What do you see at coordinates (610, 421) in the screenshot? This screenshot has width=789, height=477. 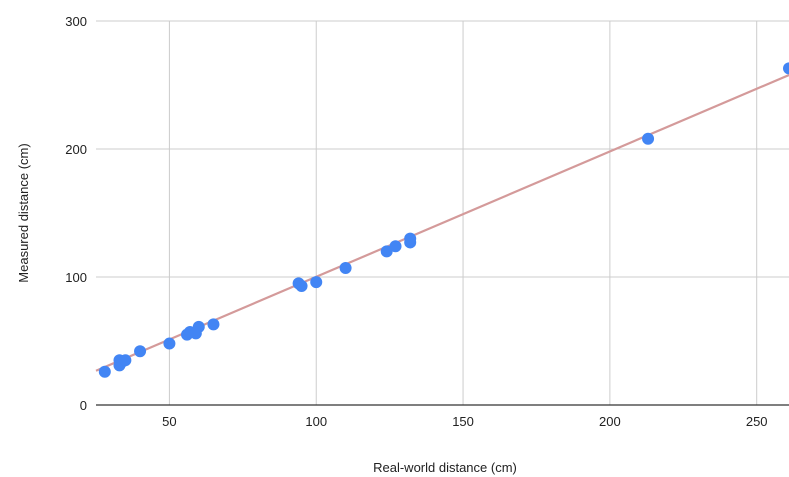 I see `x-tick-label: 200` at bounding box center [610, 421].